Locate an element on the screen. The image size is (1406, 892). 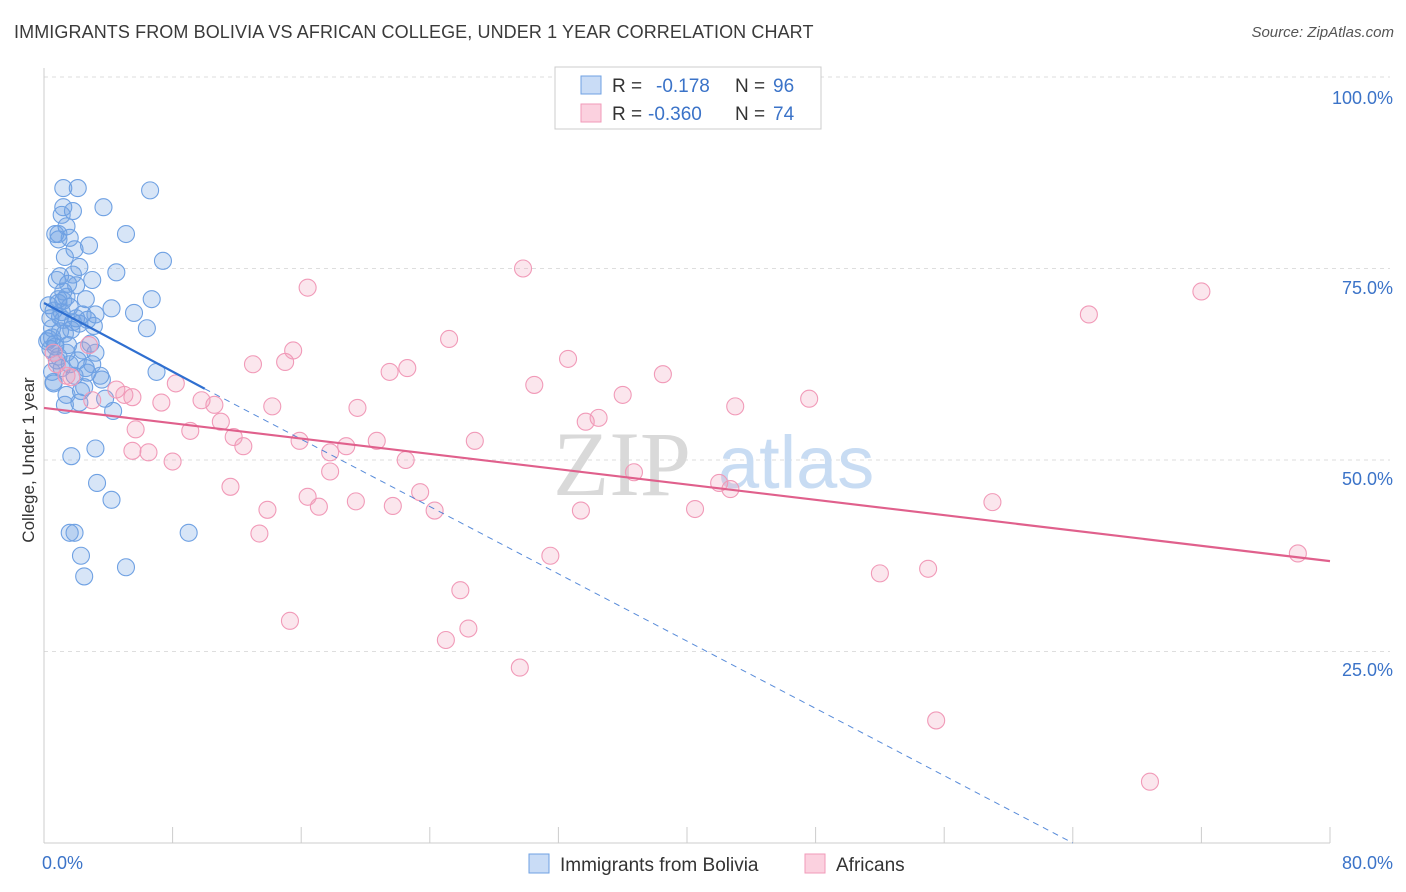
y-tick-label-75: 75.0% is located at coordinates (1367, 288).